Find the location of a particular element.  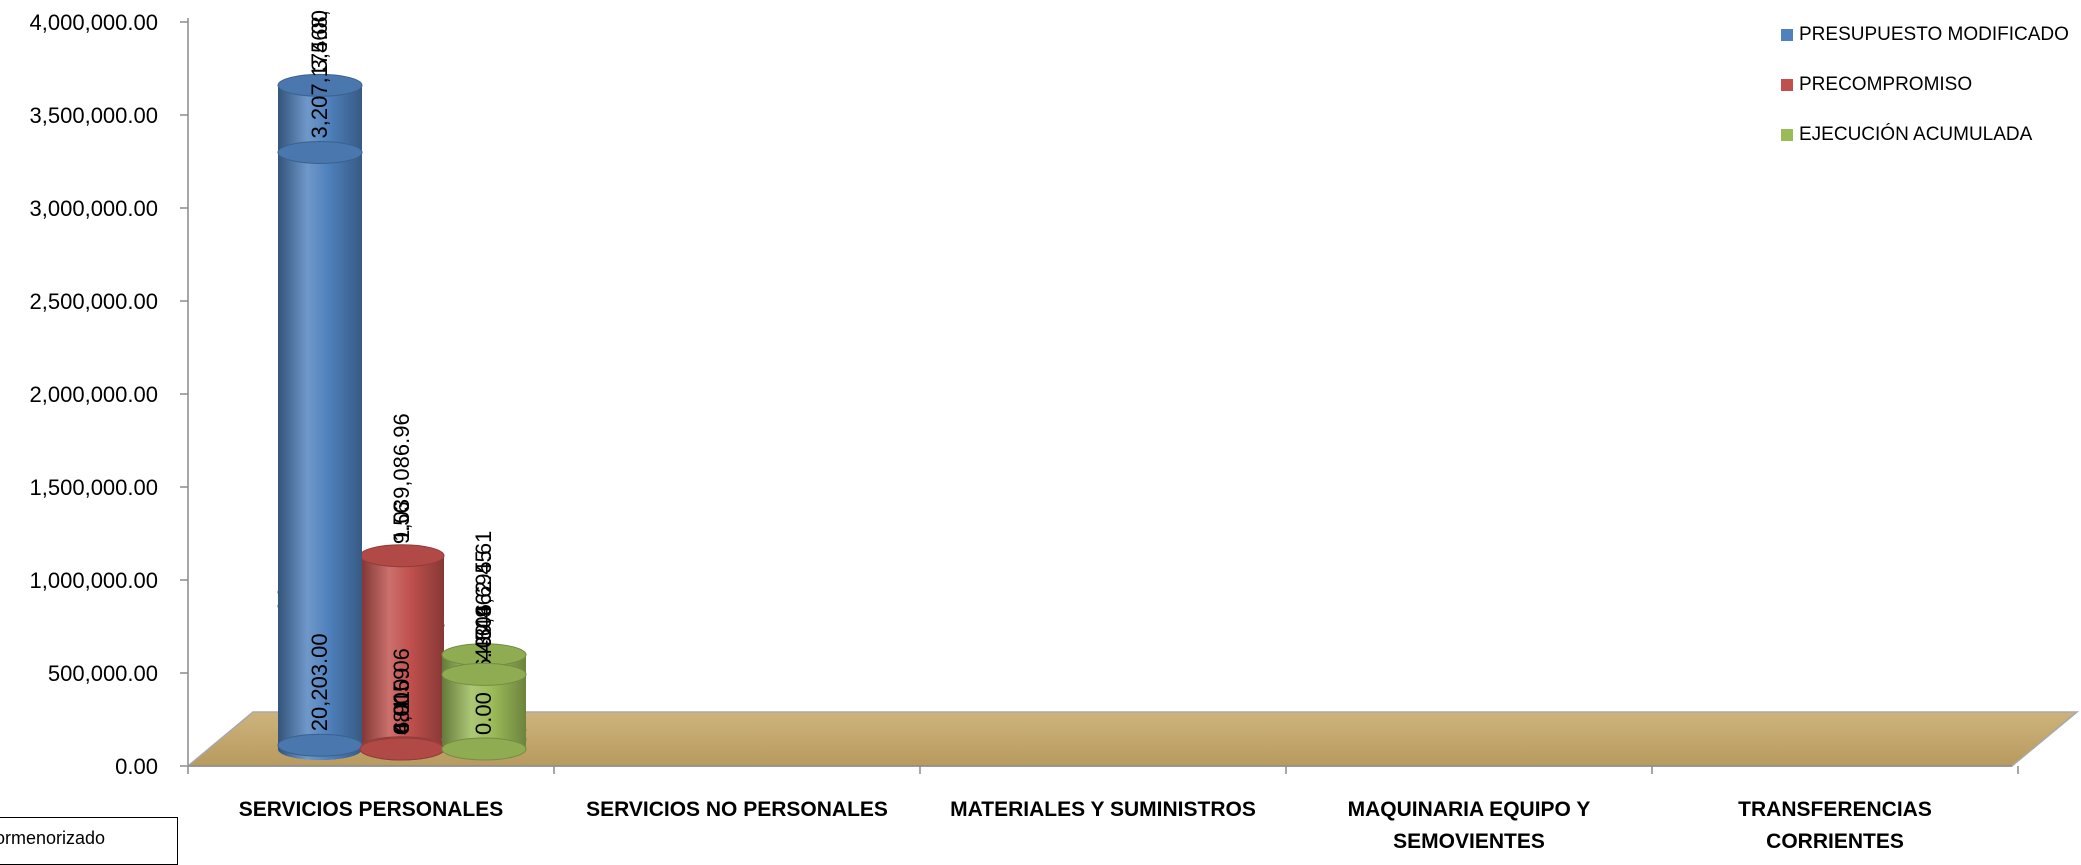

legend-item-presupuesto: PRESUPUESTO MODIFICADO is located at coordinates (1925, 35).